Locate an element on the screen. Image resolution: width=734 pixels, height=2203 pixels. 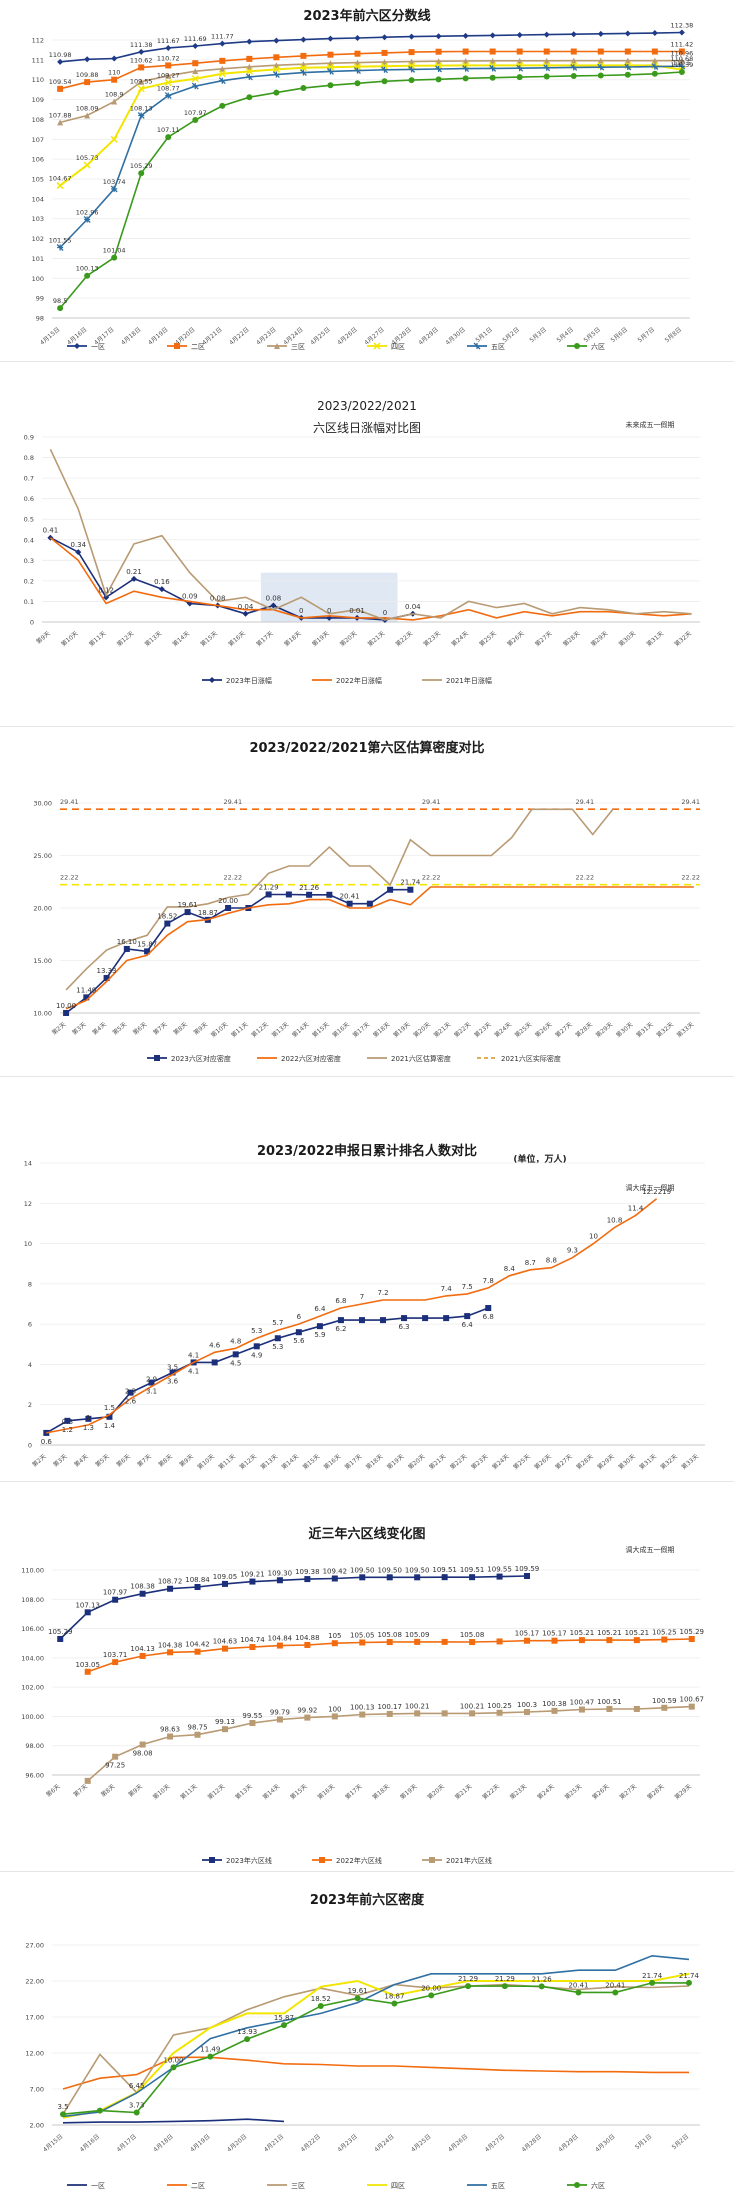
chart-title-line: 2023/2022/2021 is located at coordinates (367, 406).